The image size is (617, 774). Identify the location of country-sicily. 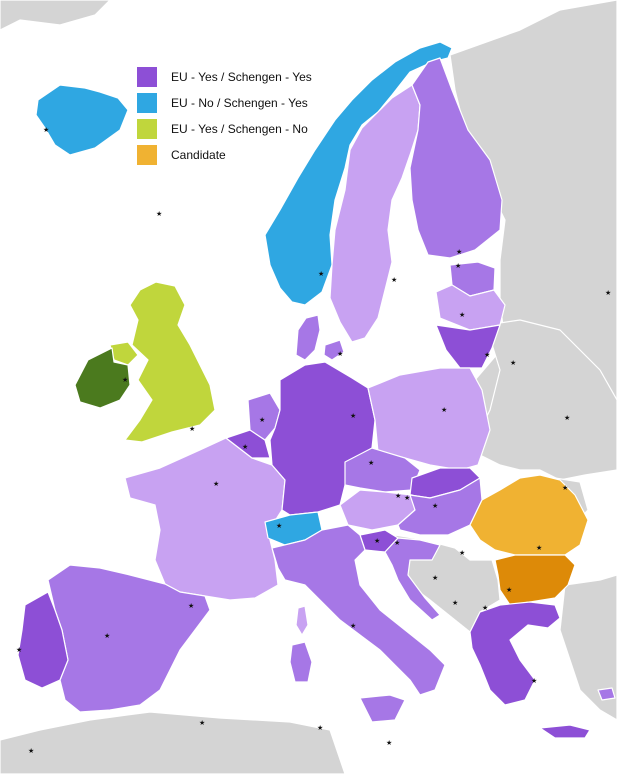
(382, 708).